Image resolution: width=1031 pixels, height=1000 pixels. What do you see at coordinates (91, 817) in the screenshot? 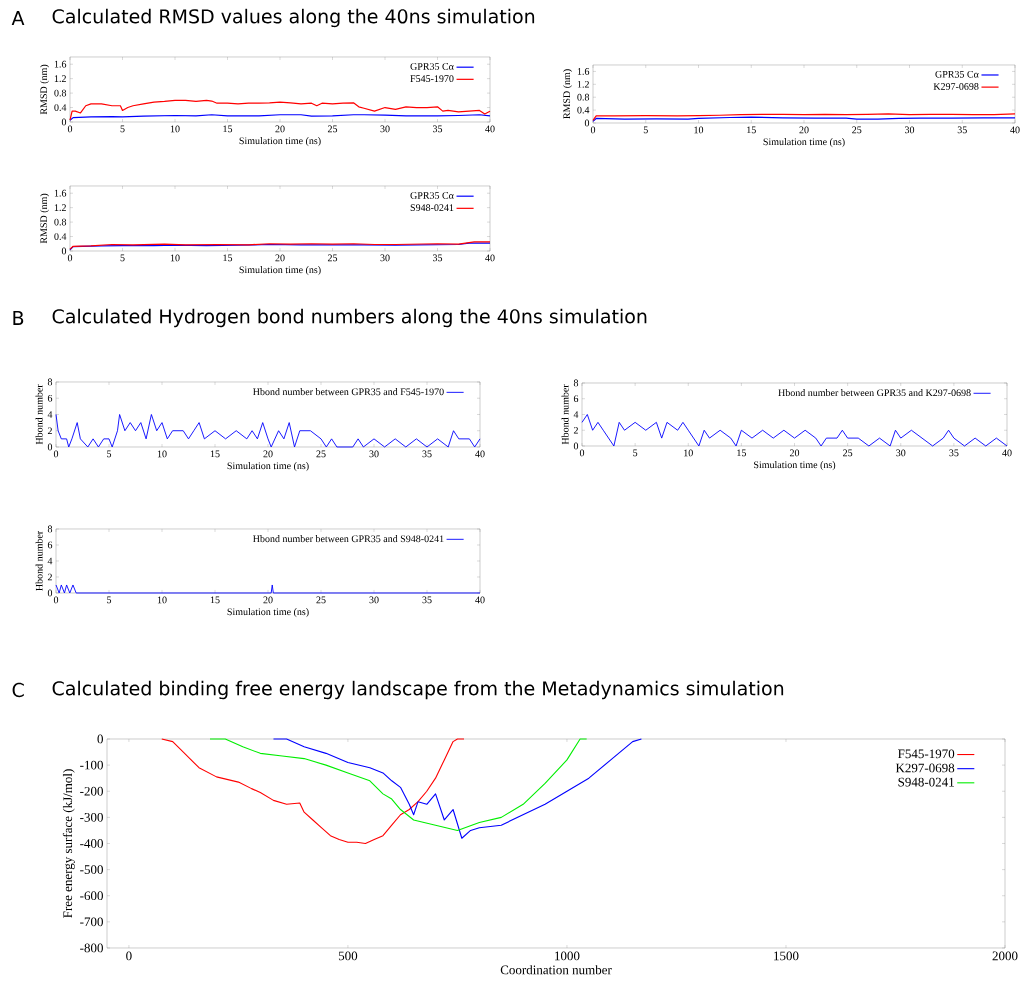
I see `y-tick-label: -300` at bounding box center [91, 817].